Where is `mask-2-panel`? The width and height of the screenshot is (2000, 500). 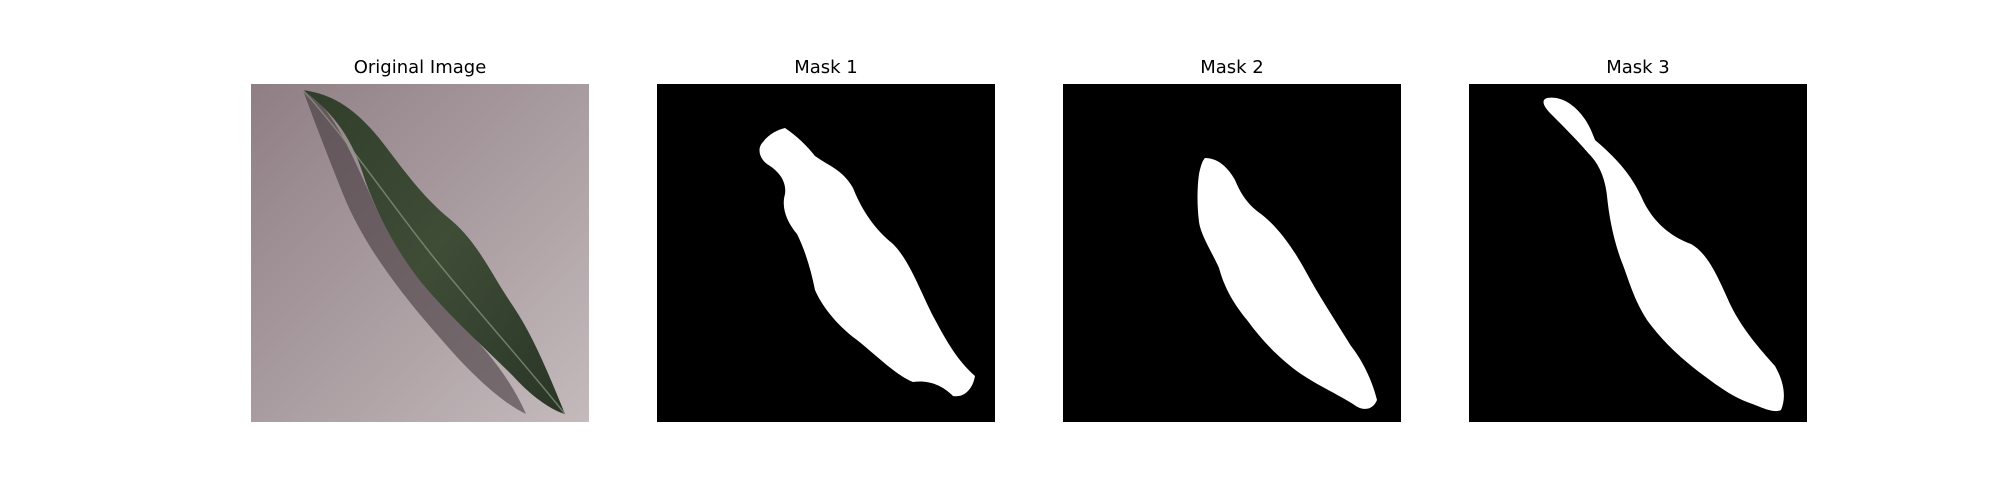
mask-2-panel is located at coordinates (1232, 253).